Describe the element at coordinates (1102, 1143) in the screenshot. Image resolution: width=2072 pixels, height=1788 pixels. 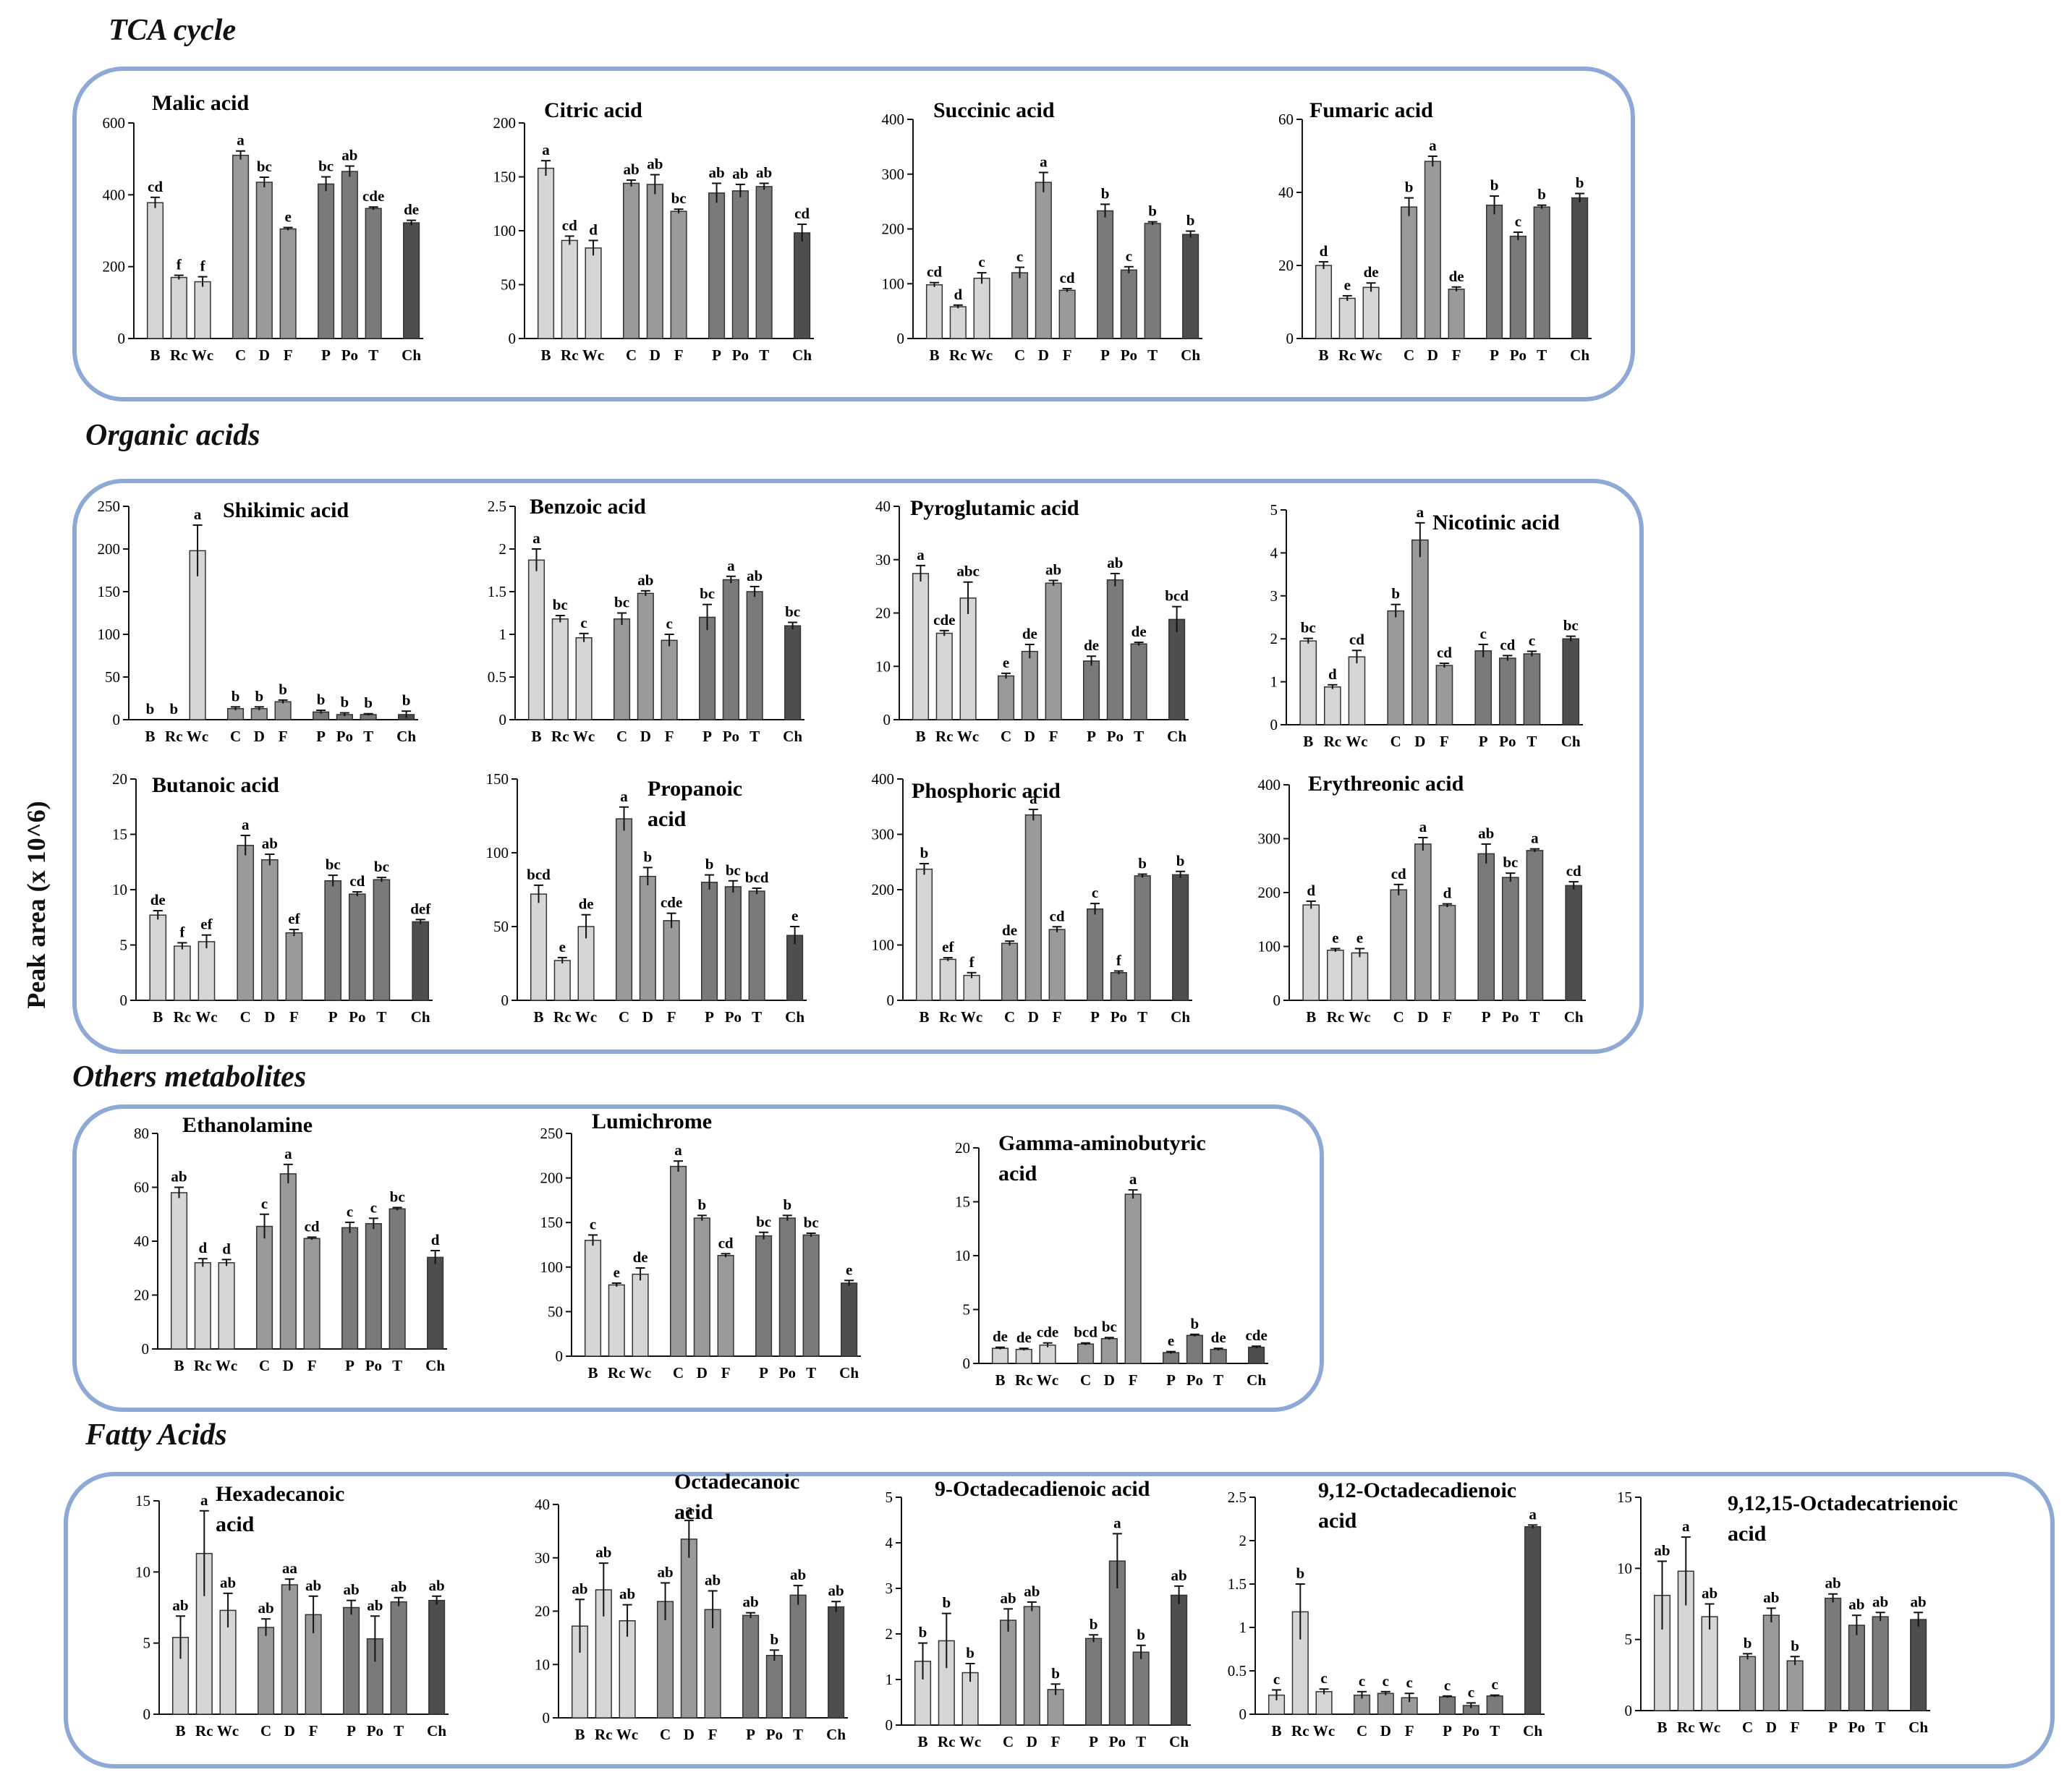
I see `chart-title: Gamma-aminobutyric` at that location.